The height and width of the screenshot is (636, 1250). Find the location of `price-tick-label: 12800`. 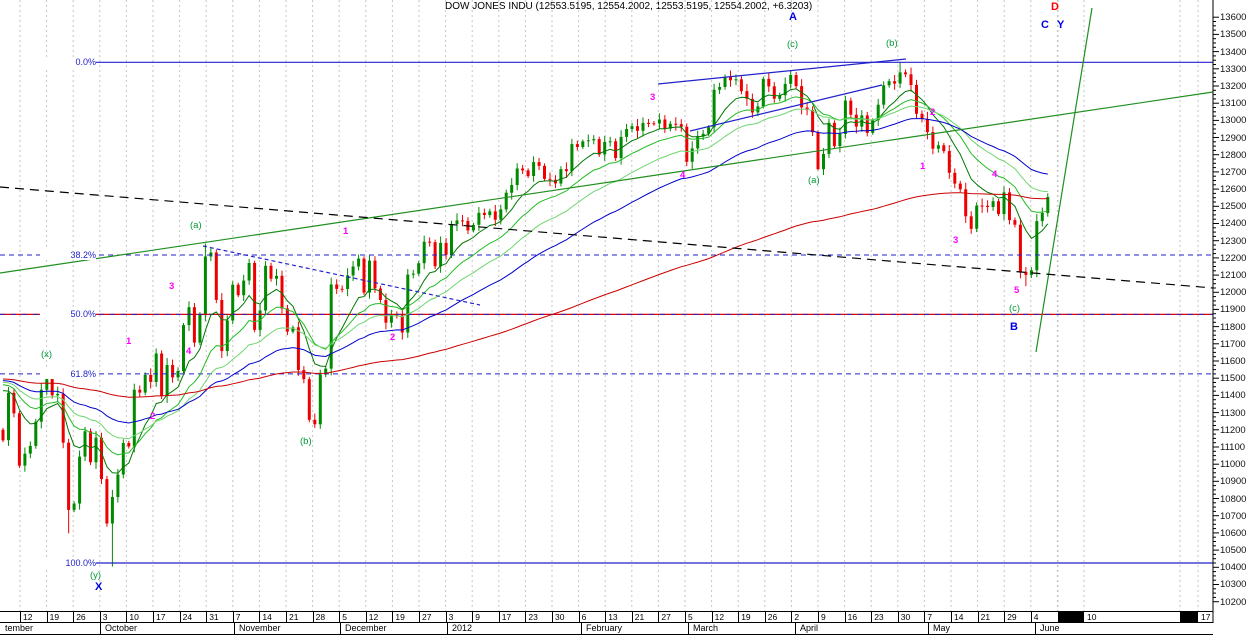

price-tick-label: 12800 is located at coordinates (1233, 155).